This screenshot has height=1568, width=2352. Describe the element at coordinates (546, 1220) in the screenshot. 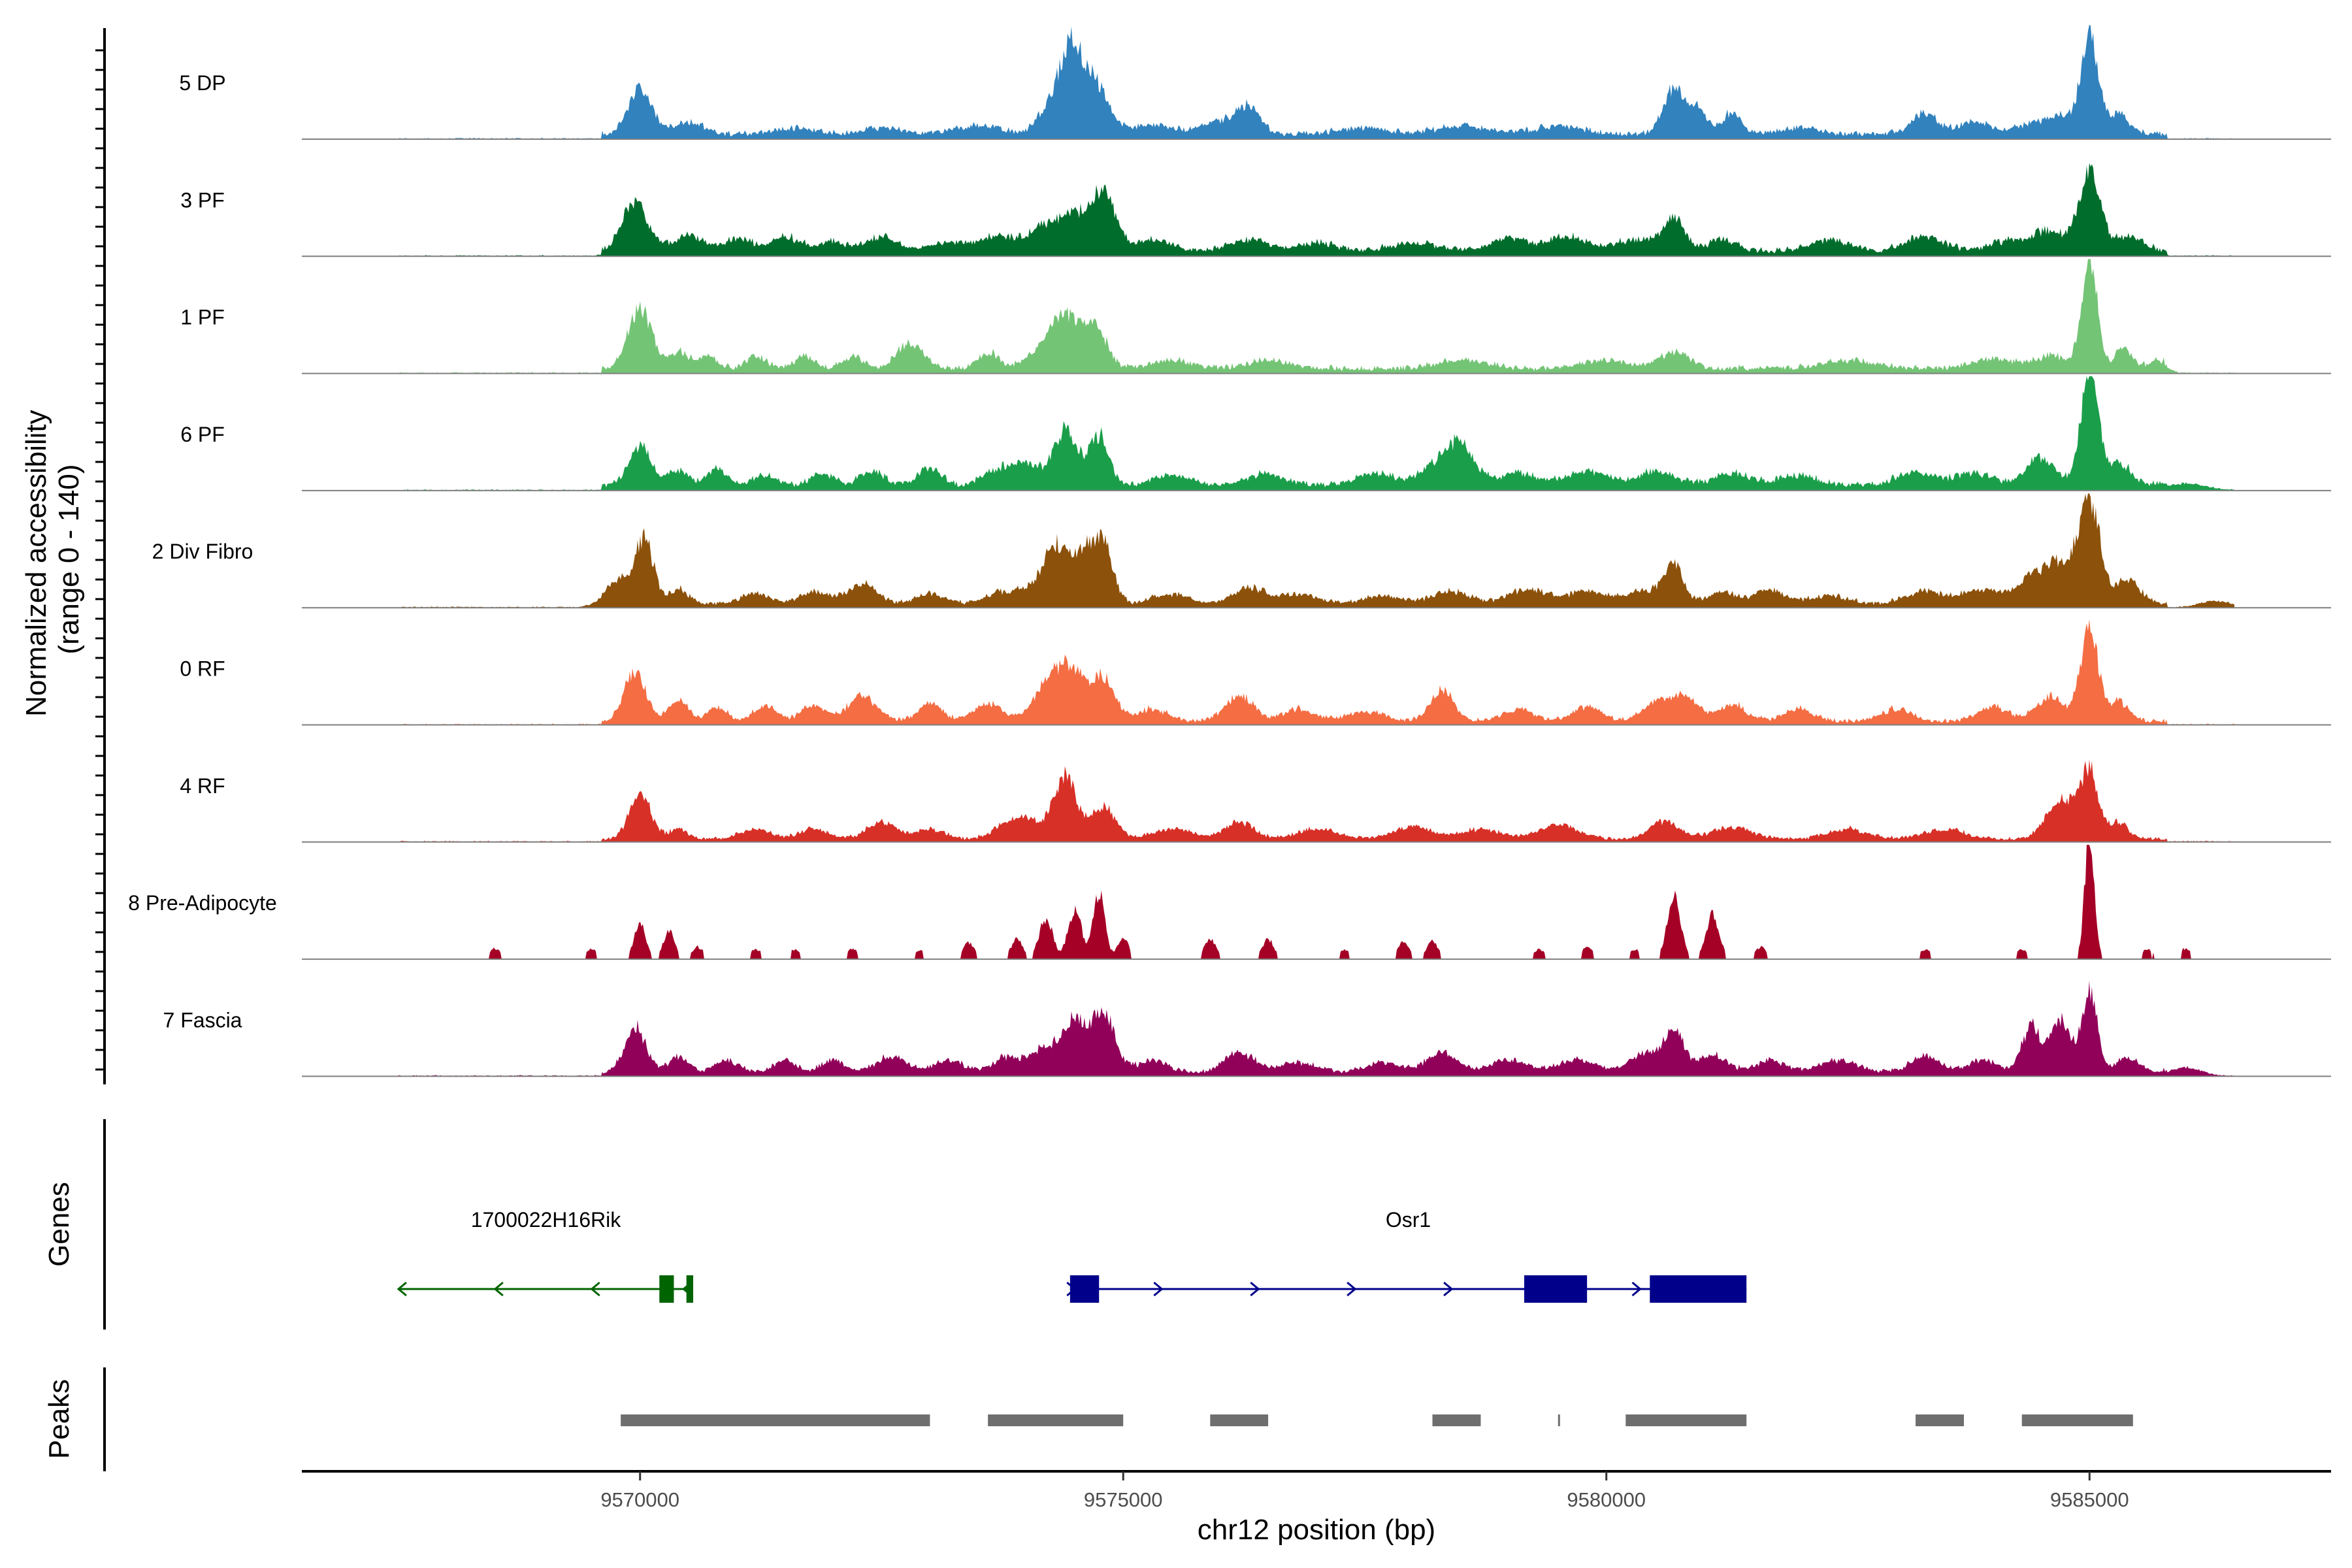

I see `gene-label: 1700022H16Rik` at that location.